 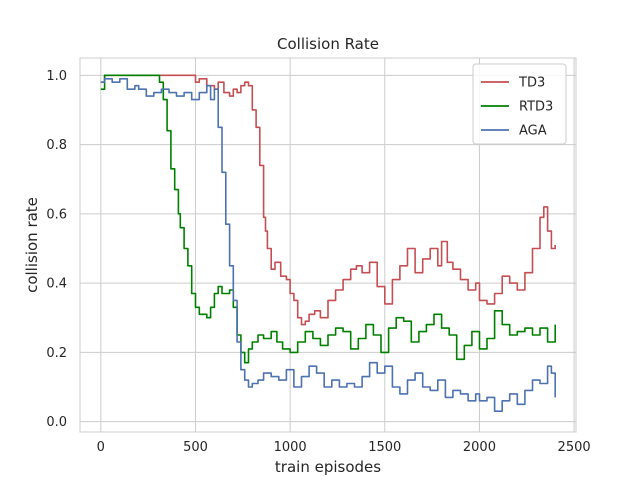 What do you see at coordinates (32, 245) in the screenshot?
I see `y-axis-label: collision rate` at bounding box center [32, 245].